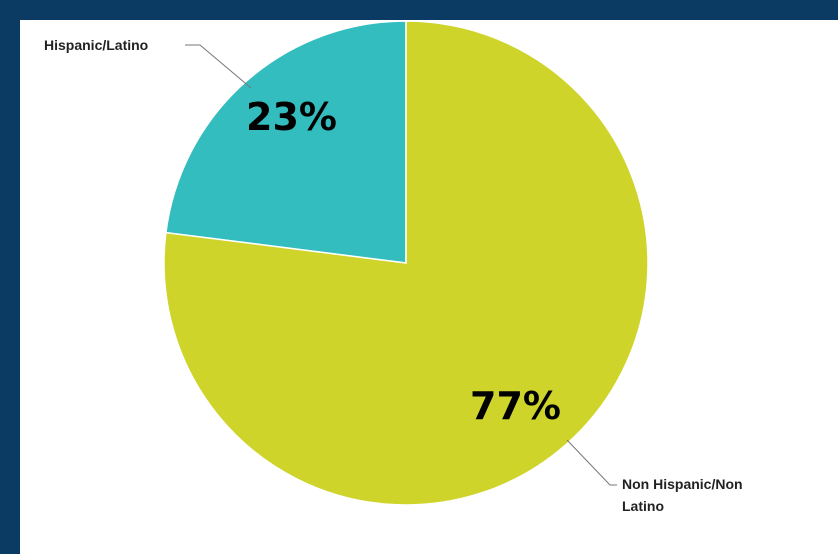 The height and width of the screenshot is (554, 838). I want to click on leader-line-non-hispanic, so click(591, 462).